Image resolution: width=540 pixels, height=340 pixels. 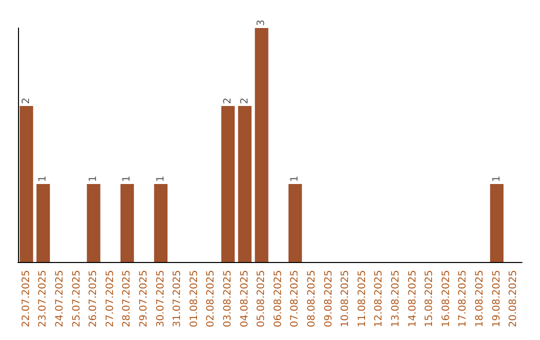 I want to click on x-tick-label: 27.07.2025, so click(x=110, y=299).